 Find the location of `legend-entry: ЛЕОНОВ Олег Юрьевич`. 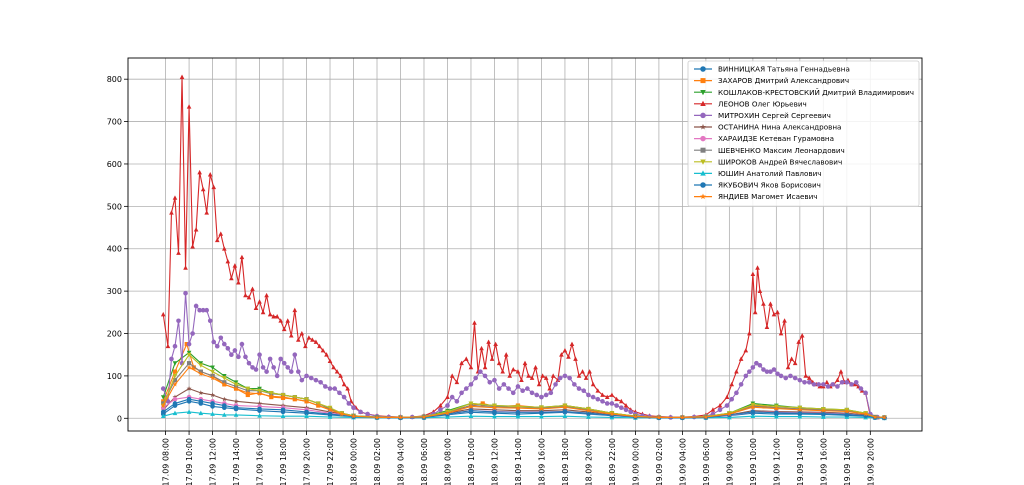

legend-entry: ЛЕОНОВ Олег Юрьевич is located at coordinates (750, 103).